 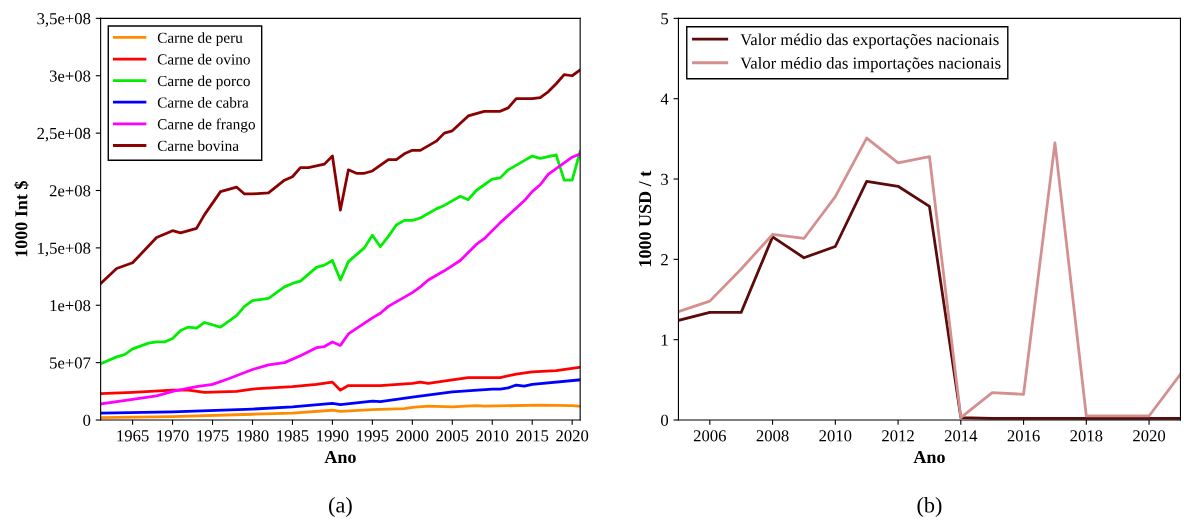 I want to click on y-axis-title: 1000 USD / t, so click(x=645, y=218).